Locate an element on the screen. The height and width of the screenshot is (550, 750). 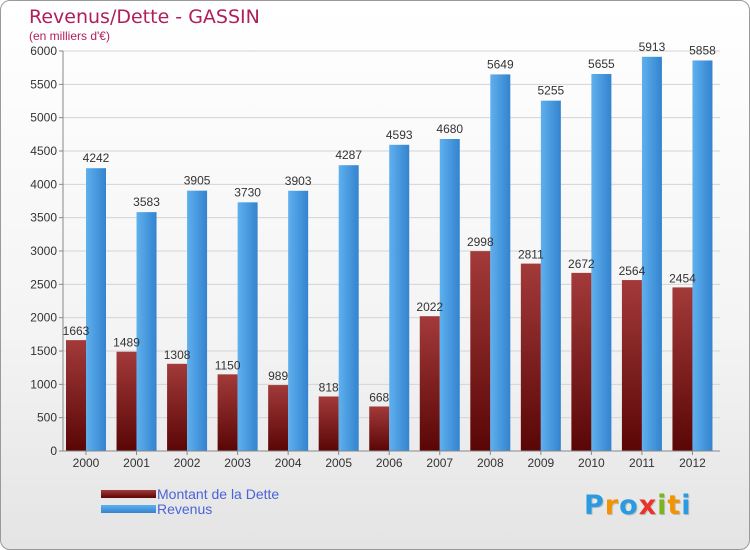
debt-data-label: 1489 is located at coordinates (126, 343).